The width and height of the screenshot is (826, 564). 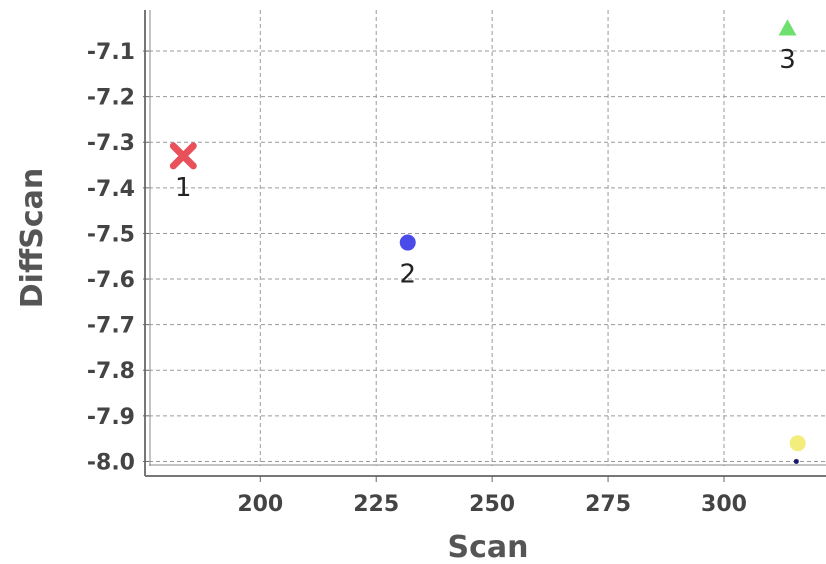 I want to click on y-tick-label: -7.5, so click(x=111, y=234).